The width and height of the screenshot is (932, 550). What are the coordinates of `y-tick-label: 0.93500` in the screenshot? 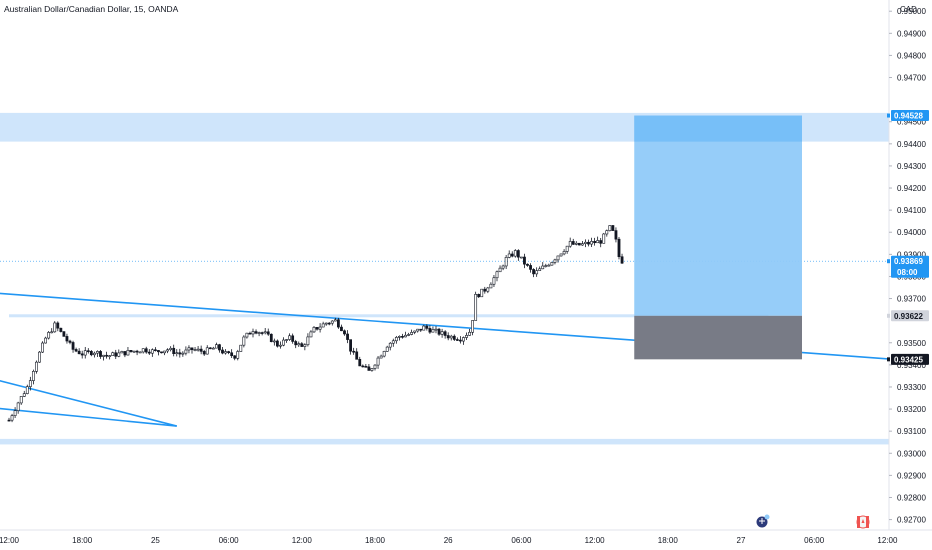 It's located at (911, 343).